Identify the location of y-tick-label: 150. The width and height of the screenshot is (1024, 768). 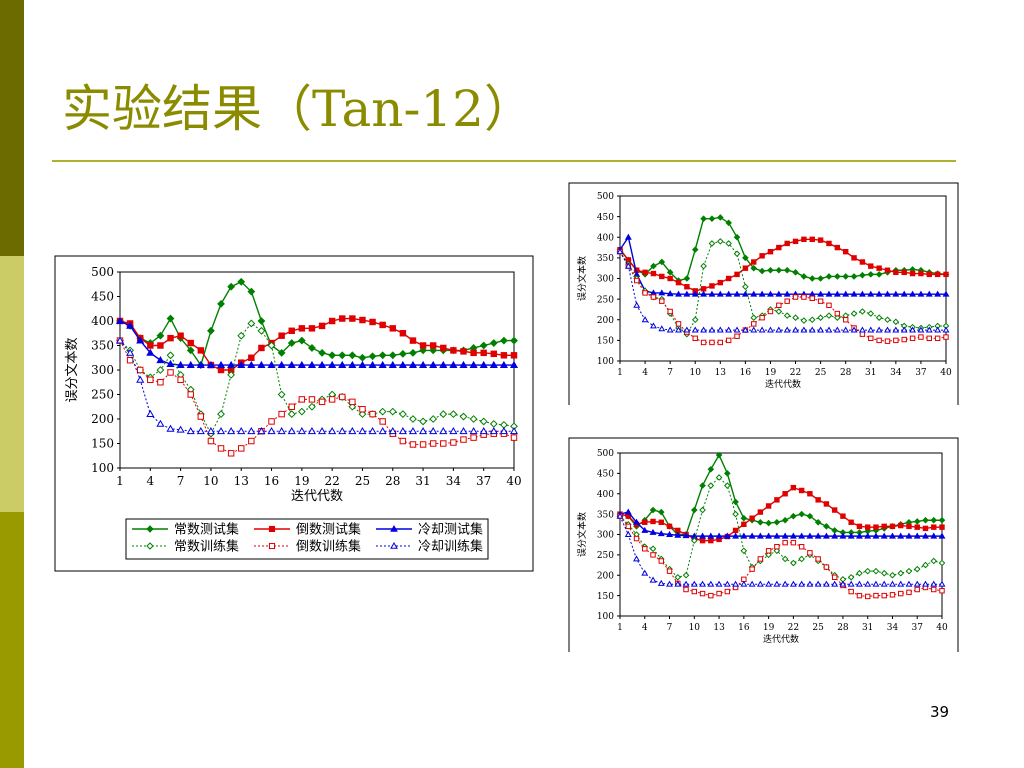
(102, 444).